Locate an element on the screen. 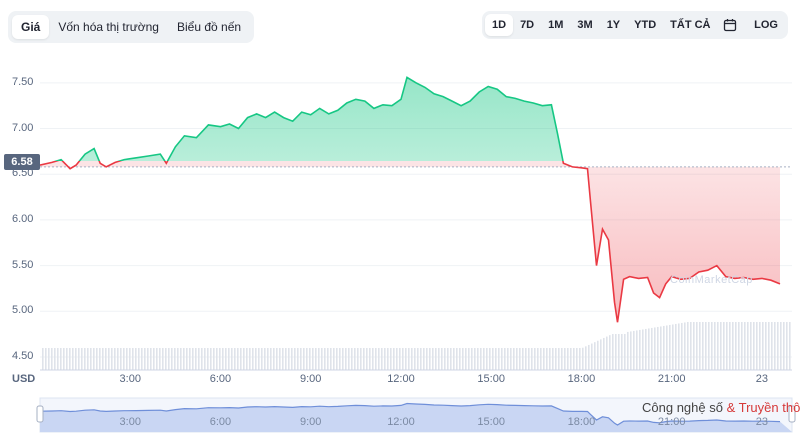  y-tick-label: 4.50 is located at coordinates (23, 356).